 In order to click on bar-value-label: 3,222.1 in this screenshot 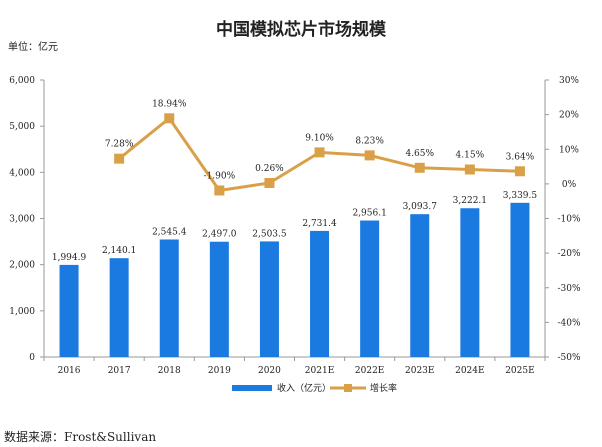, I will do `click(470, 201)`.